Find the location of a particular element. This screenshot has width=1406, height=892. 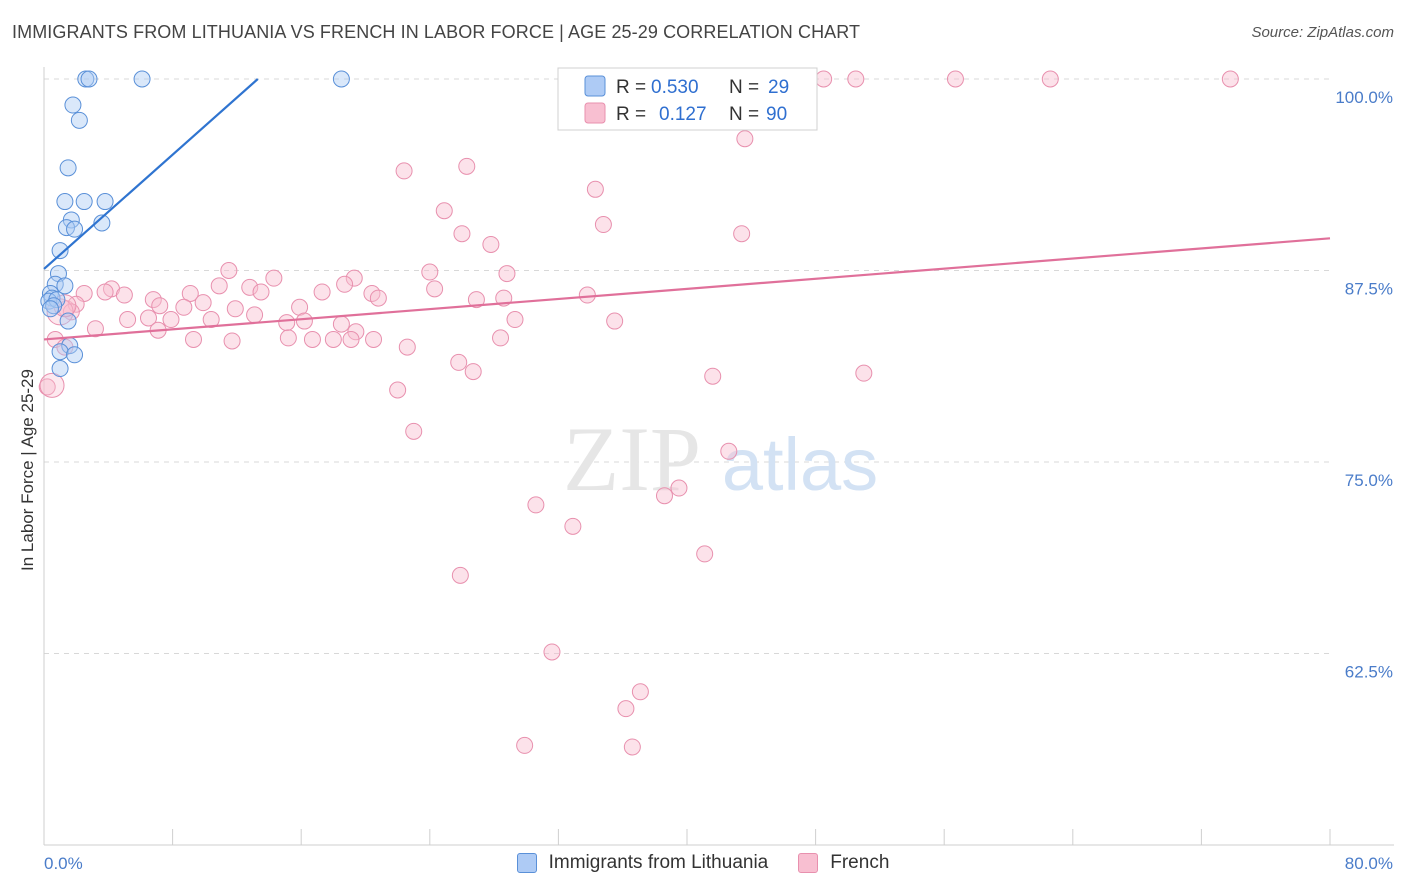

legend-label-lithuania: Immigrants from Lithuania is located at coordinates (658, 862).